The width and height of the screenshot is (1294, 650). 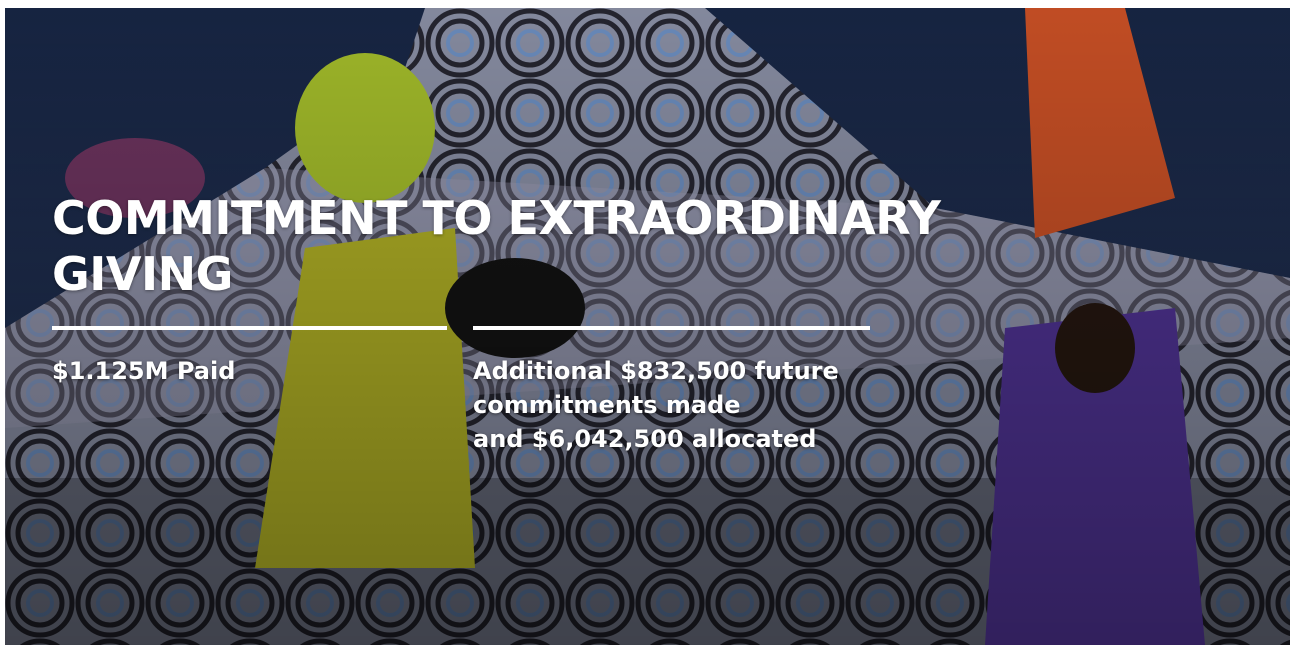 I want to click on stat-line: $1.125M Paid, so click(x=144, y=371).